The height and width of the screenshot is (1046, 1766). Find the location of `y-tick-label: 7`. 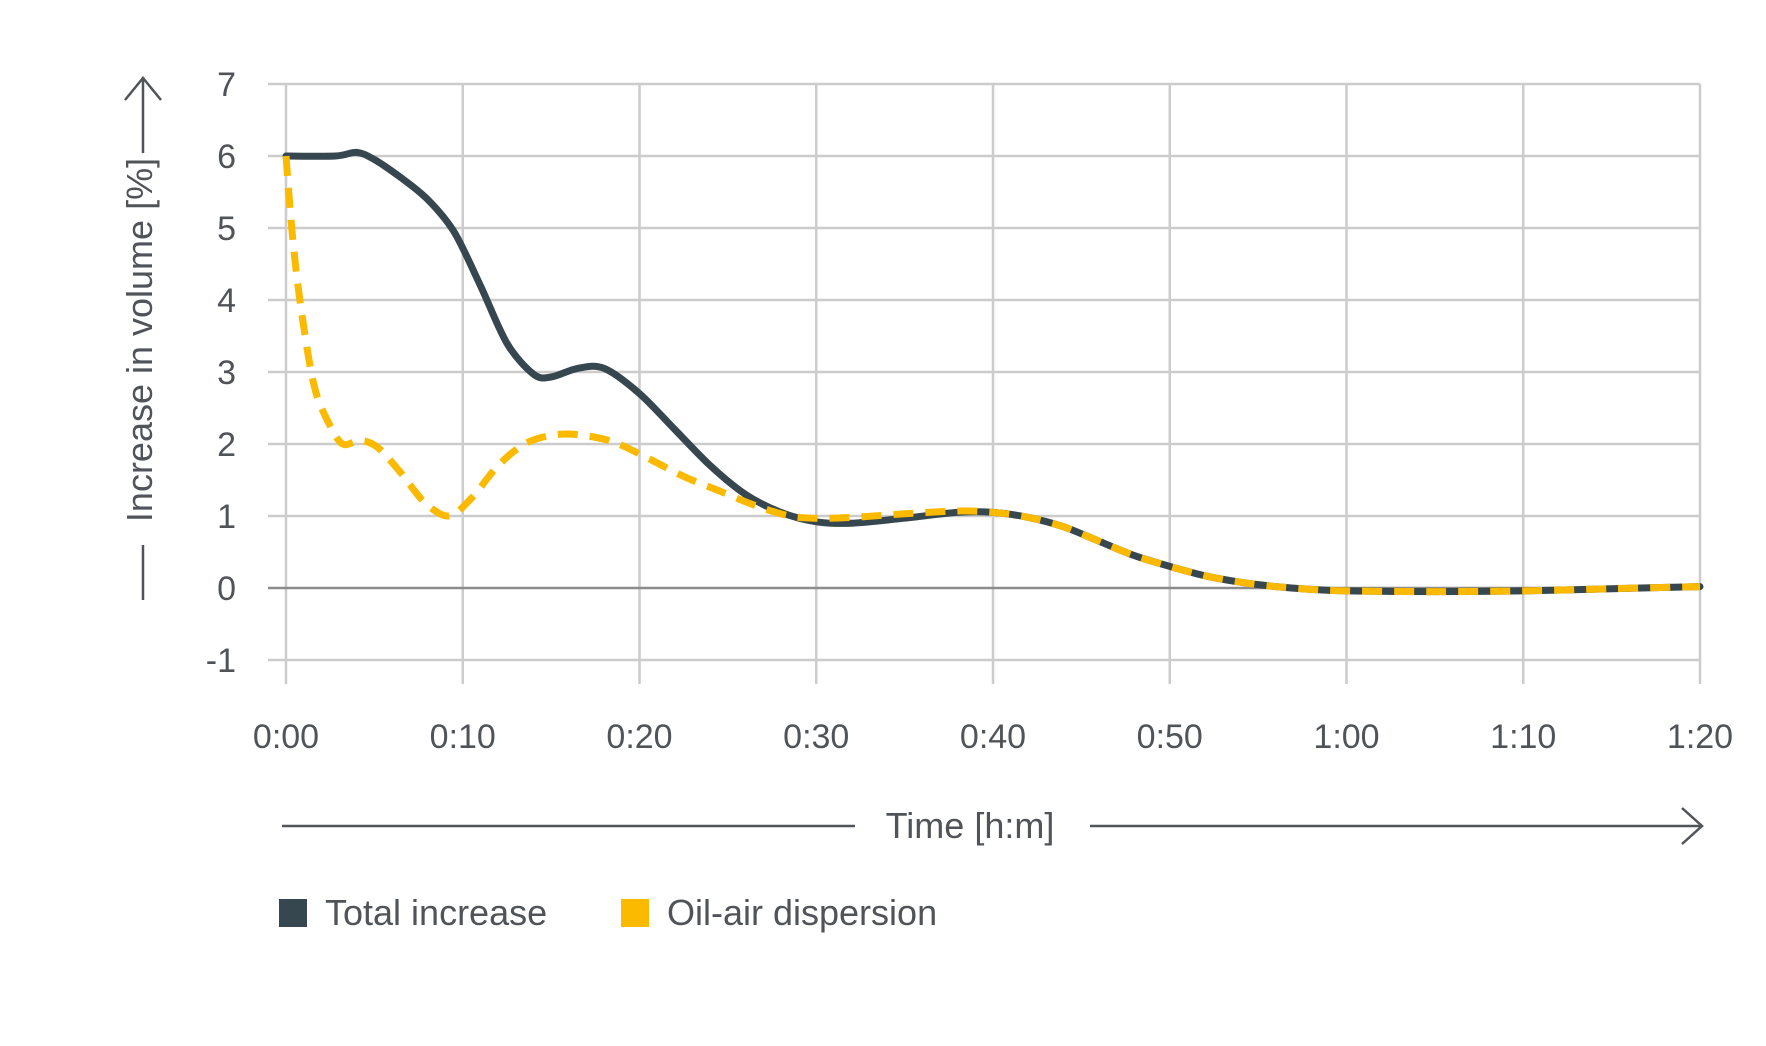

y-tick-label: 7 is located at coordinates (226, 85).